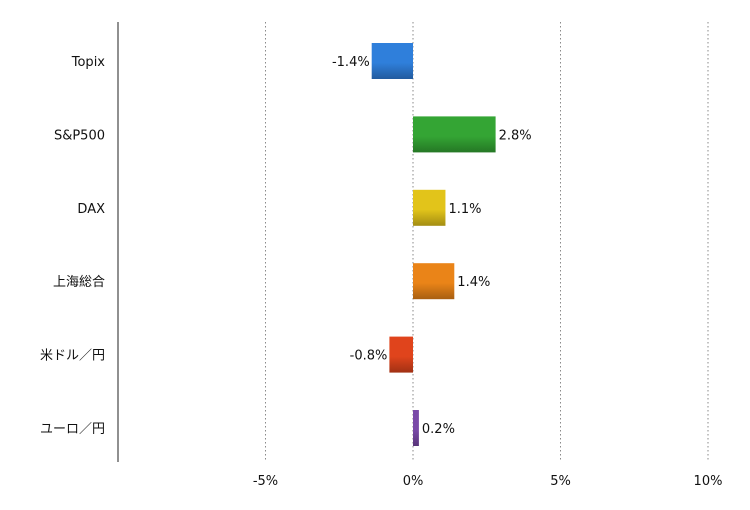 This screenshot has height=510, width=750. I want to click on category-label: ユーロ／円, so click(72, 429).